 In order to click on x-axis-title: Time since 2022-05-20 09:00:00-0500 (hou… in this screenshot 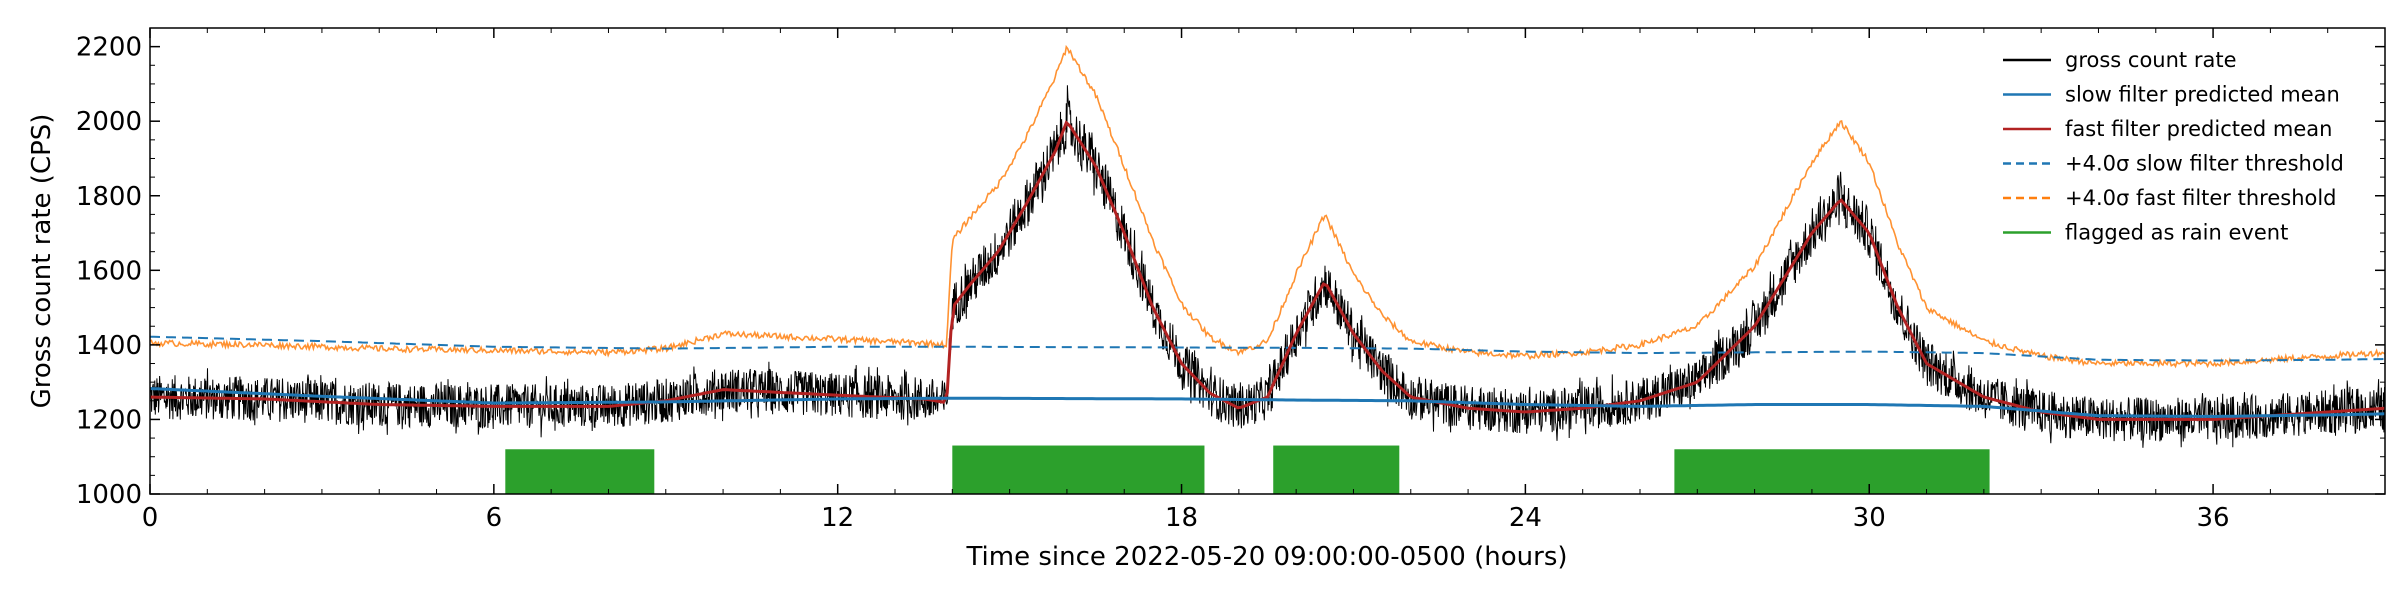, I will do `click(1266, 557)`.